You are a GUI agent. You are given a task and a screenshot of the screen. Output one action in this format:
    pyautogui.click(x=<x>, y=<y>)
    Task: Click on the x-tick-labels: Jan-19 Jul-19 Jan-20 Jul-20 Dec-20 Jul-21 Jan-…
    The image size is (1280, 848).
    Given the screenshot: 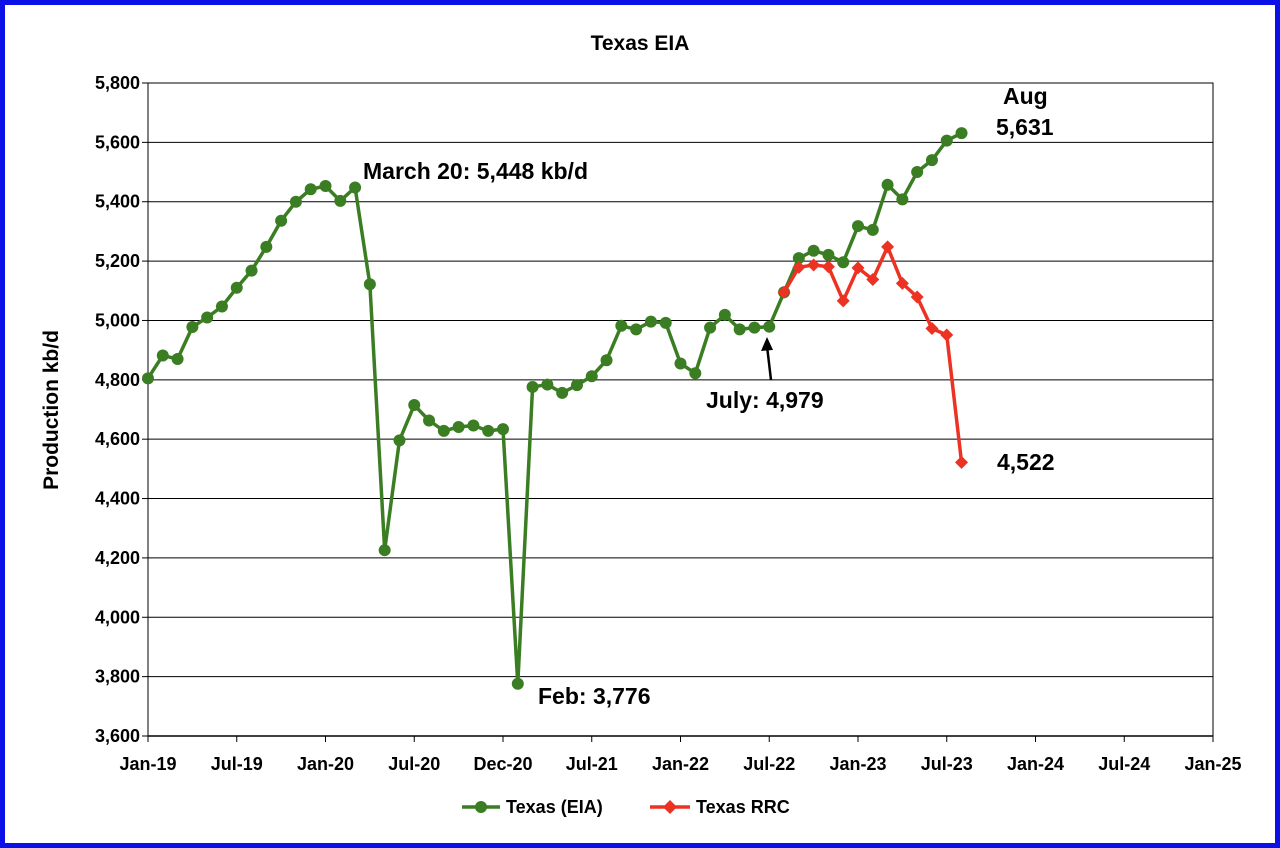 What is the action you would take?
    pyautogui.click(x=680, y=755)
    